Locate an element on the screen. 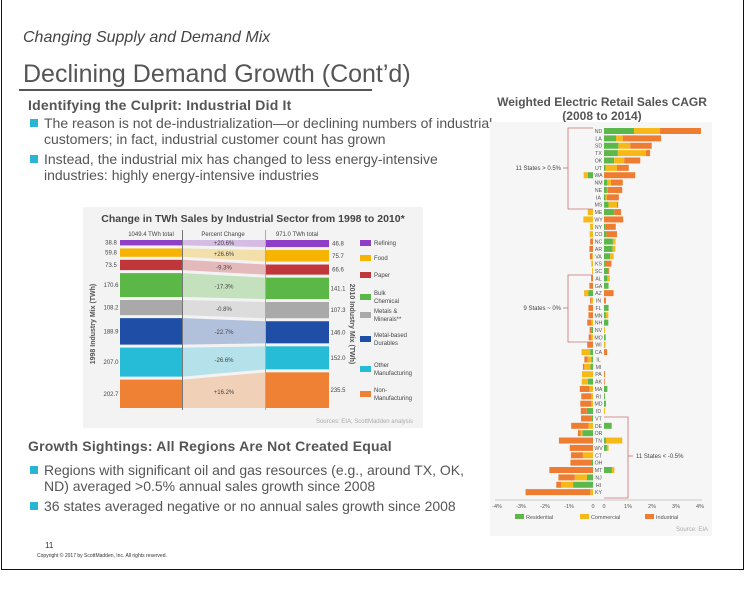 This screenshot has height=591, width=745. state-label: NV is located at coordinates (599, 331).